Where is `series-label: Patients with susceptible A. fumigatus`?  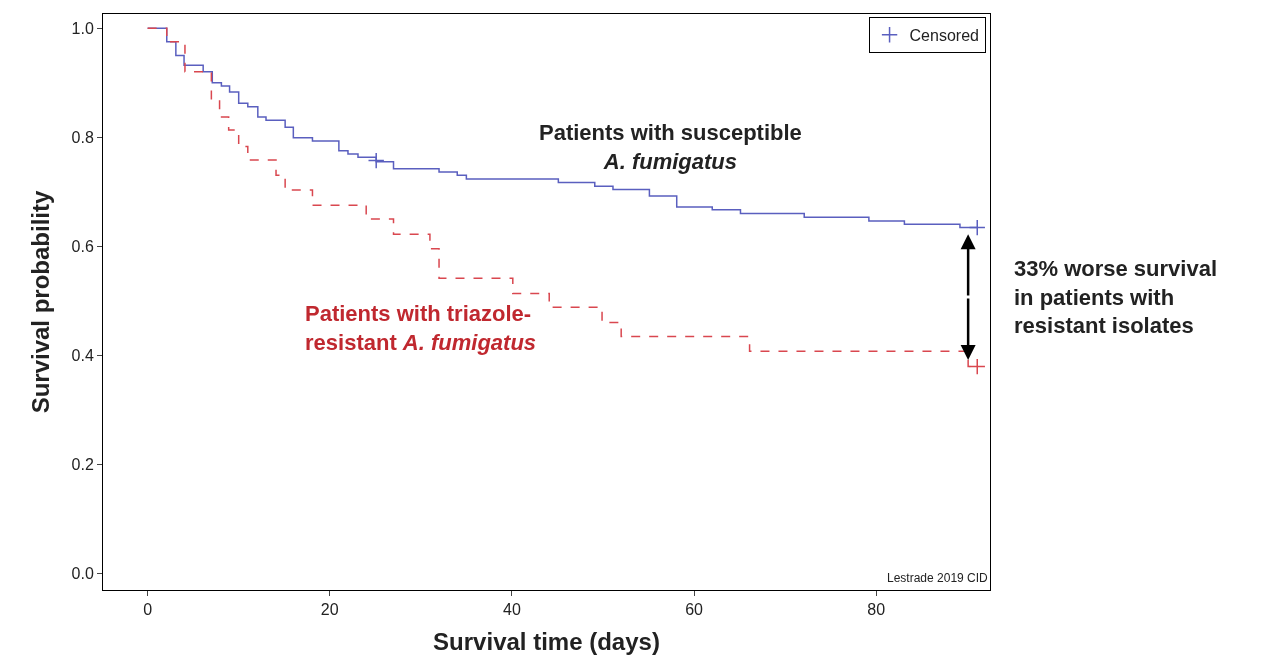 series-label: Patients with susceptible A. fumigatus is located at coordinates (670, 147).